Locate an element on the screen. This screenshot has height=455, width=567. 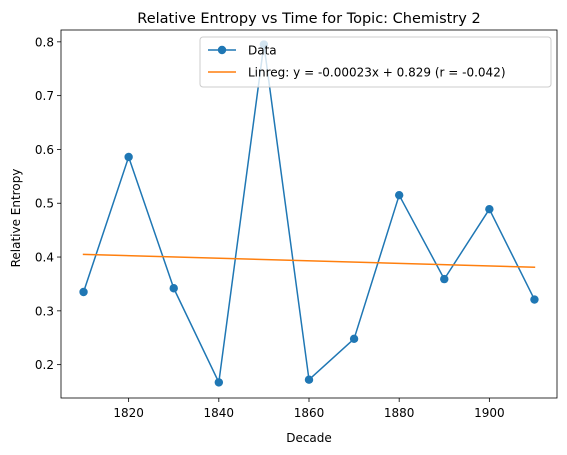
y-axis-label: Relative Entropy is located at coordinates (16, 218).